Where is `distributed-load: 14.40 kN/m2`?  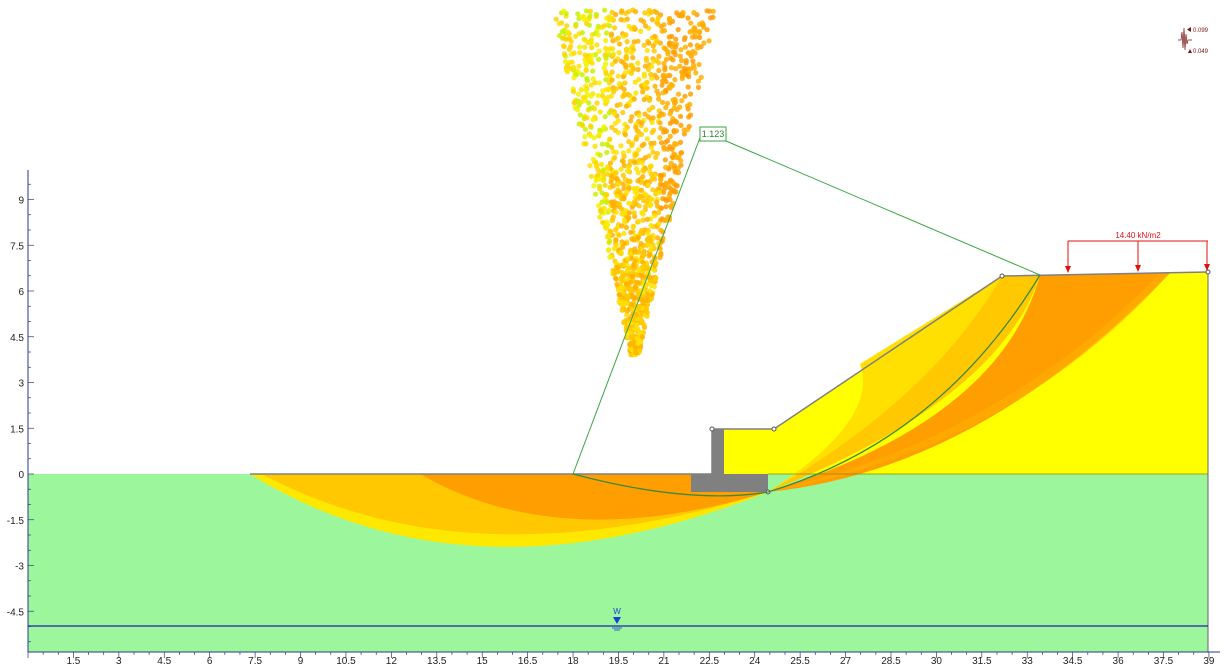 distributed-load: 14.40 kN/m2 is located at coordinates (1137, 252).